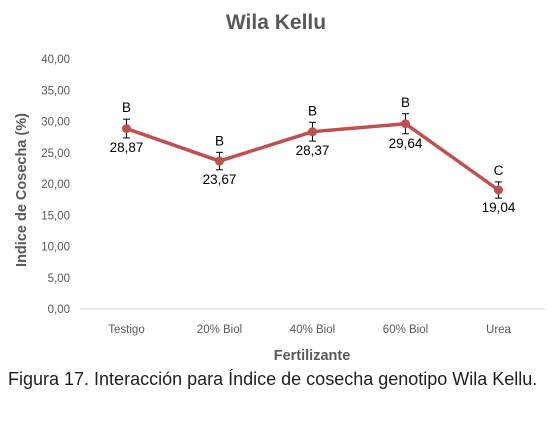 The width and height of the screenshot is (559, 426). Describe the element at coordinates (499, 170) in the screenshot. I see `significance-letter: C` at that location.